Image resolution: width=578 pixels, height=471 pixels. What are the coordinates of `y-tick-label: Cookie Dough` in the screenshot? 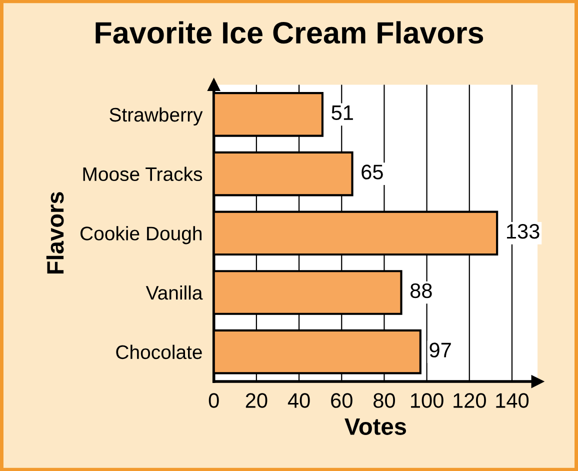 It's located at (141, 235).